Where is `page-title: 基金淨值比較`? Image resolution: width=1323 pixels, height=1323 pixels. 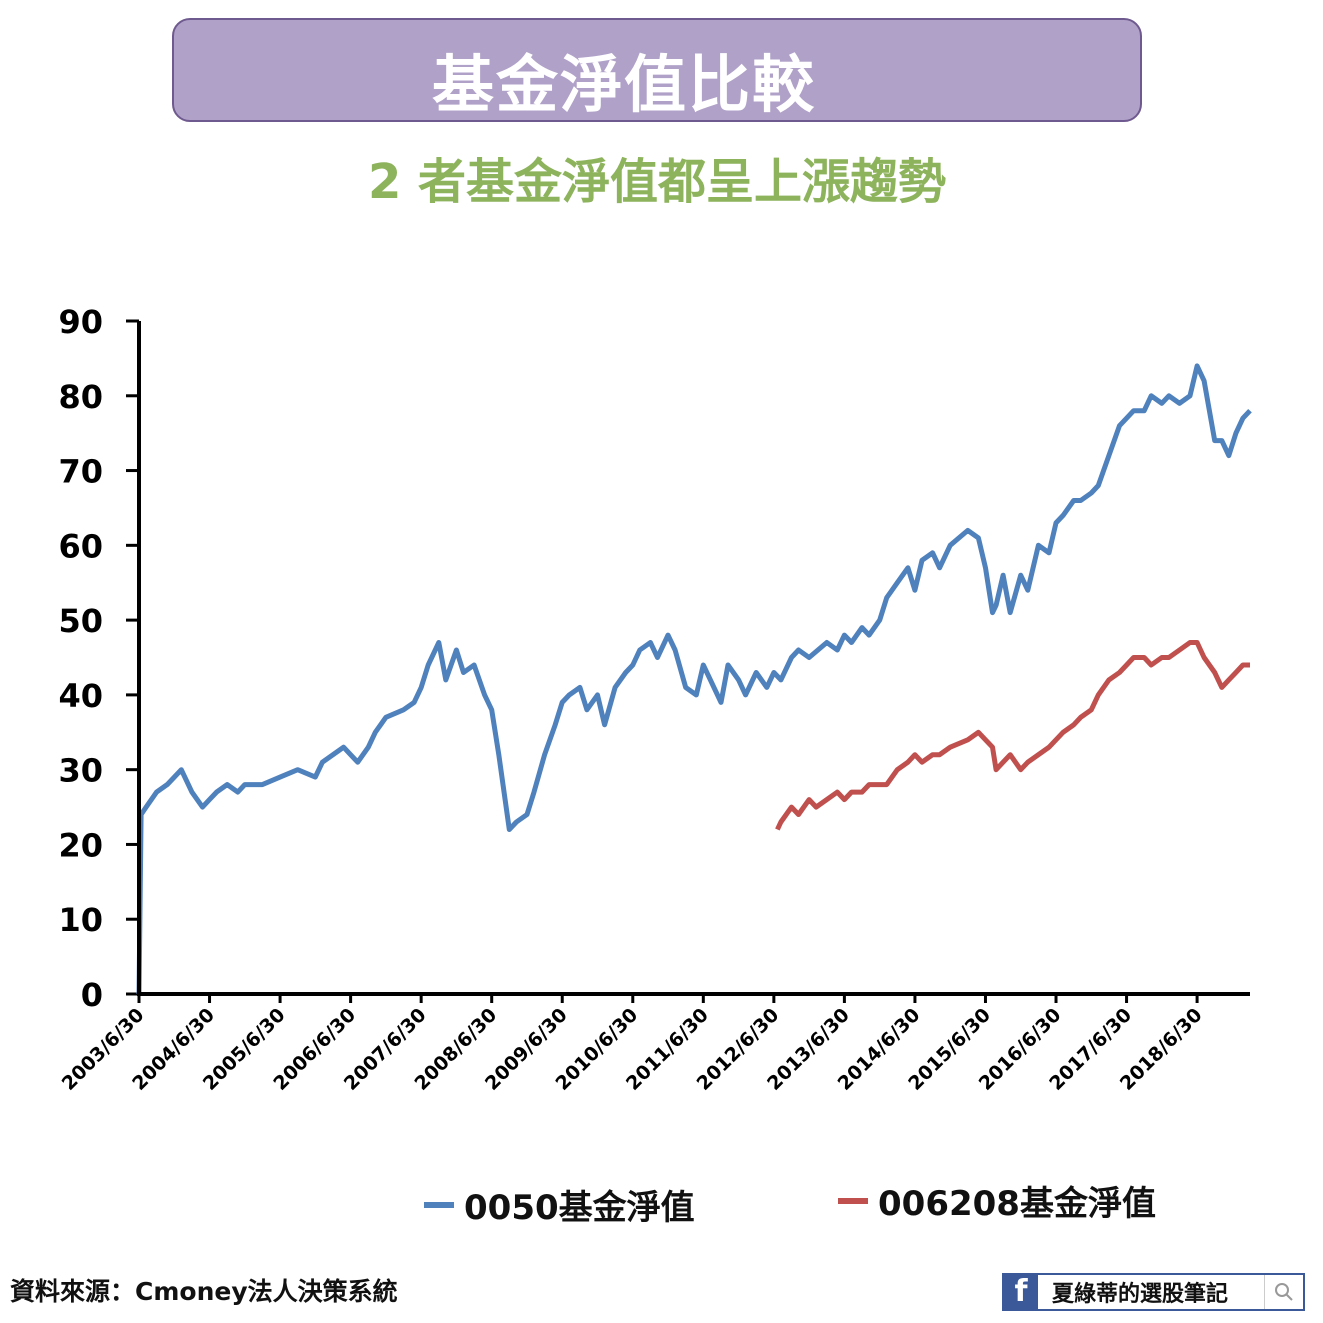 page-title: 基金淨值比較 is located at coordinates (623, 84).